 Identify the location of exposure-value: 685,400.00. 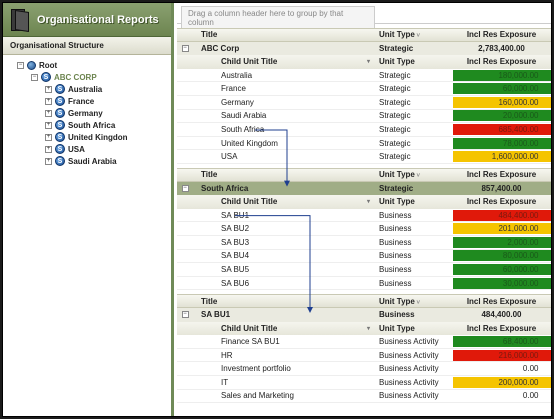
(501, 129).